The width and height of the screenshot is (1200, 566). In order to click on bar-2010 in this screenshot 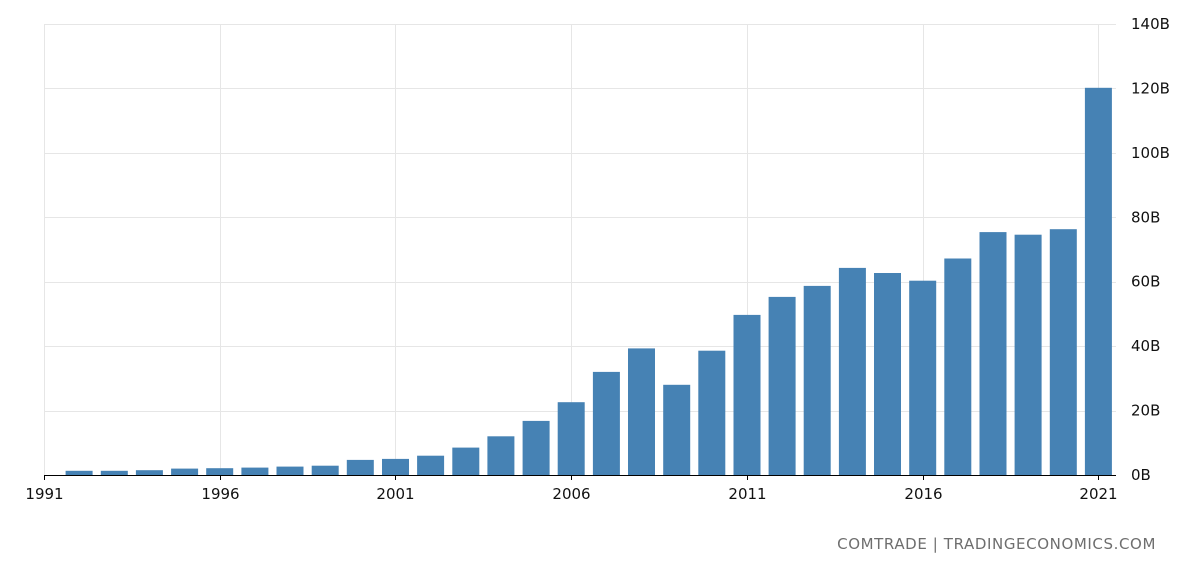, I will do `click(712, 412)`.